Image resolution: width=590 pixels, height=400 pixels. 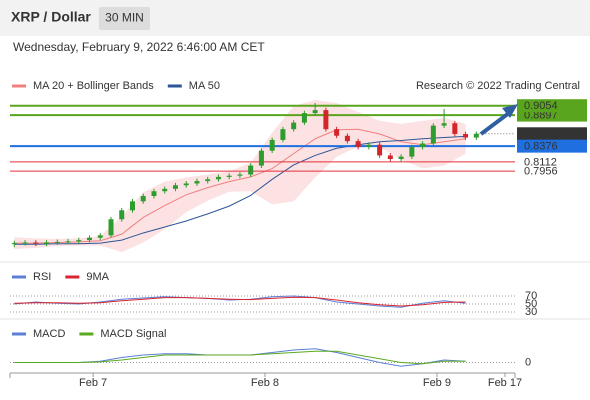 What do you see at coordinates (528, 362) in the screenshot?
I see `y-tick-label: 0` at bounding box center [528, 362].